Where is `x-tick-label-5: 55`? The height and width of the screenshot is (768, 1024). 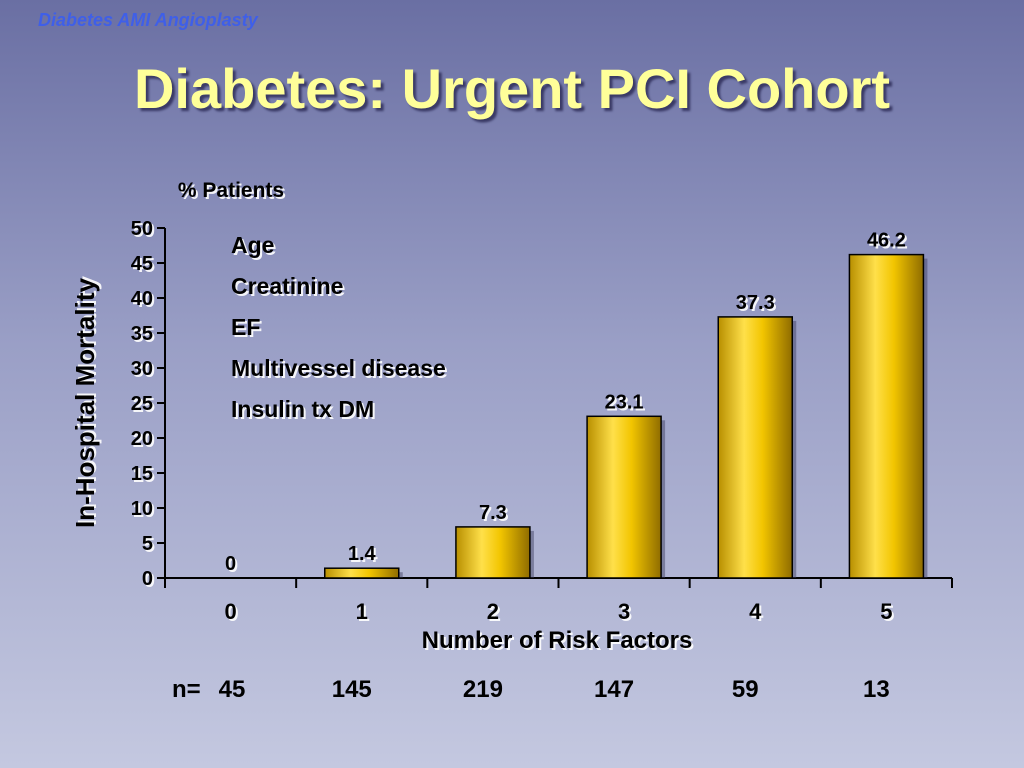
x-tick-label-5: 55 is located at coordinates (887, 612).